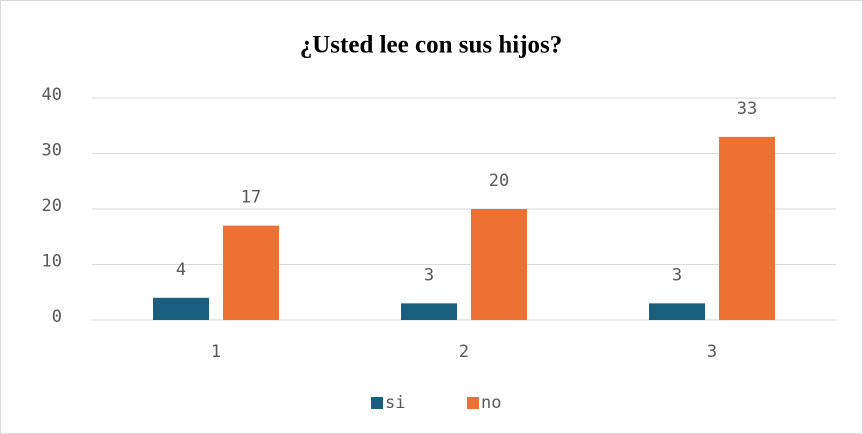  Describe the element at coordinates (52, 151) in the screenshot. I see `y-tick-label: 30` at that location.